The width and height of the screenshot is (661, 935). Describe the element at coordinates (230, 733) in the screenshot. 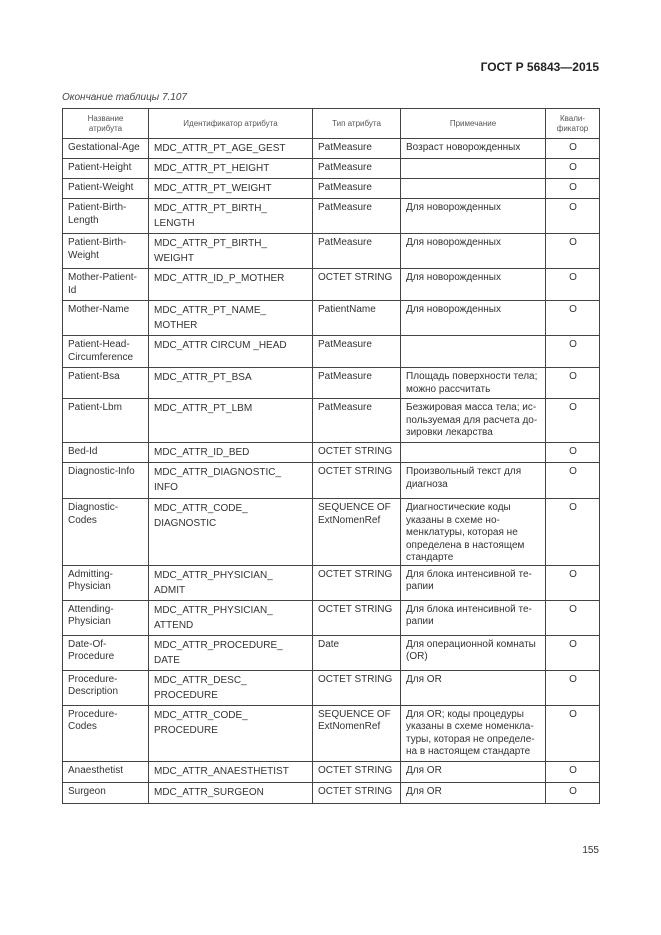

I see `cell-attribute-id: MDC_ATTR_CODE_ PROCEDURE` at that location.